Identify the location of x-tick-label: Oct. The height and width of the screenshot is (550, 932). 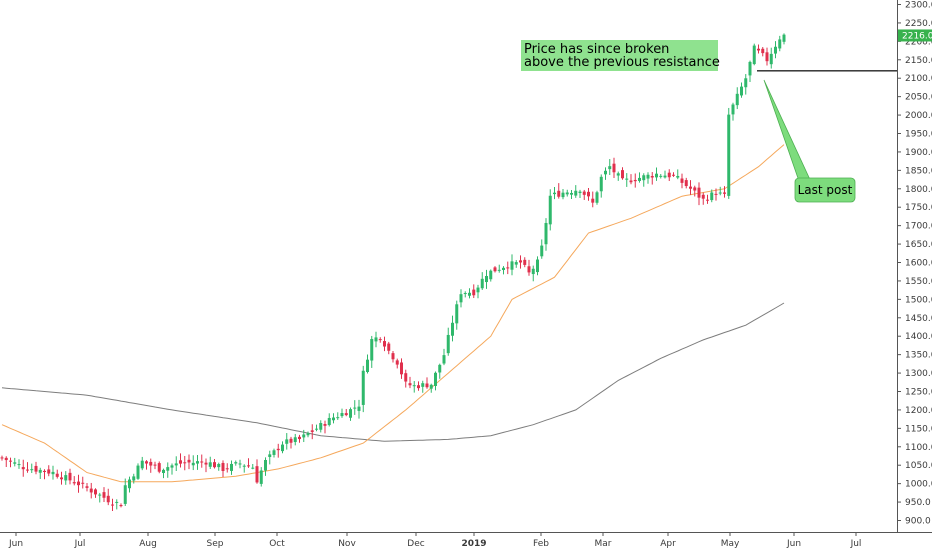
(277, 544).